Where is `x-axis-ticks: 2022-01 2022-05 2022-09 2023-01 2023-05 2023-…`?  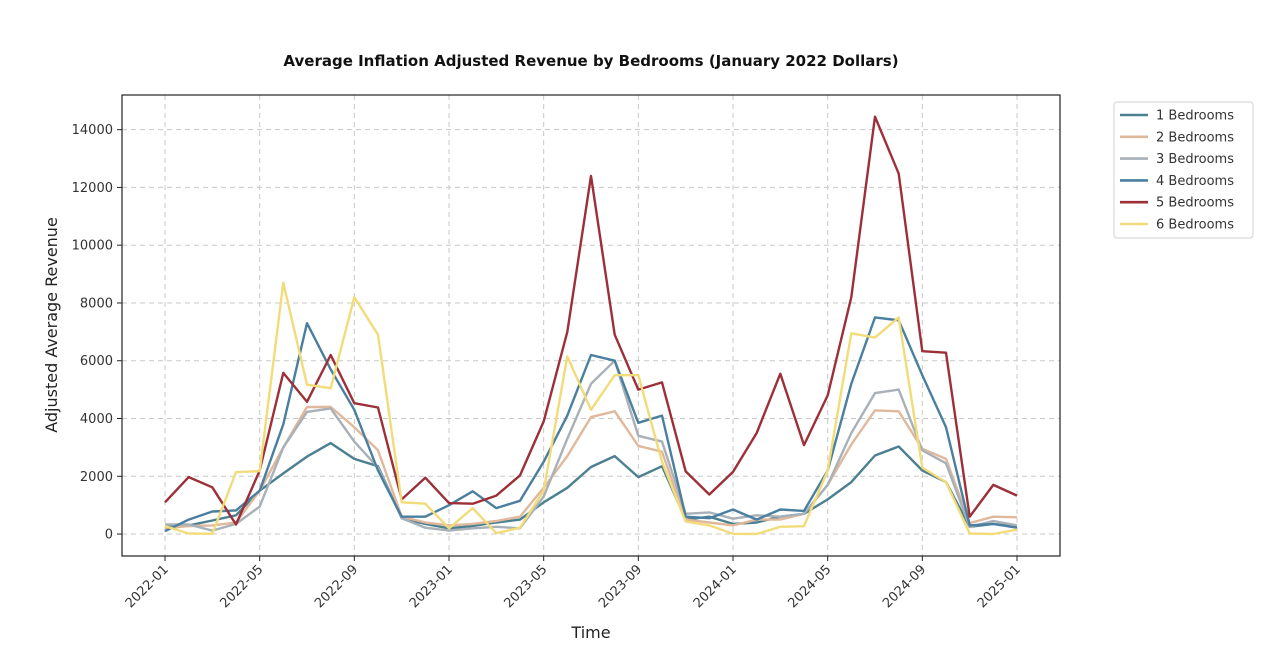
x-axis-ticks: 2022-01 2022-05 2022-09 2023-01 2023-05 2023-… is located at coordinates (573, 583).